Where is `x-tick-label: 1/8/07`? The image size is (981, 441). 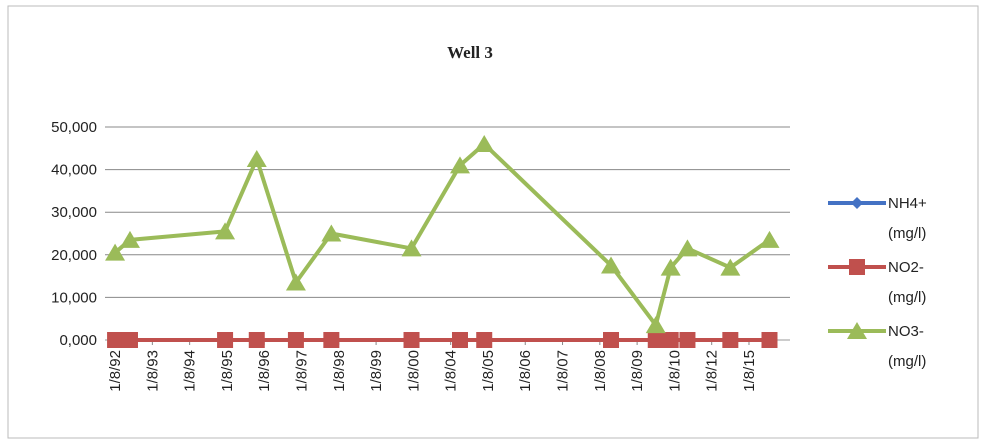 x-tick-label: 1/8/07 is located at coordinates (563, 371).